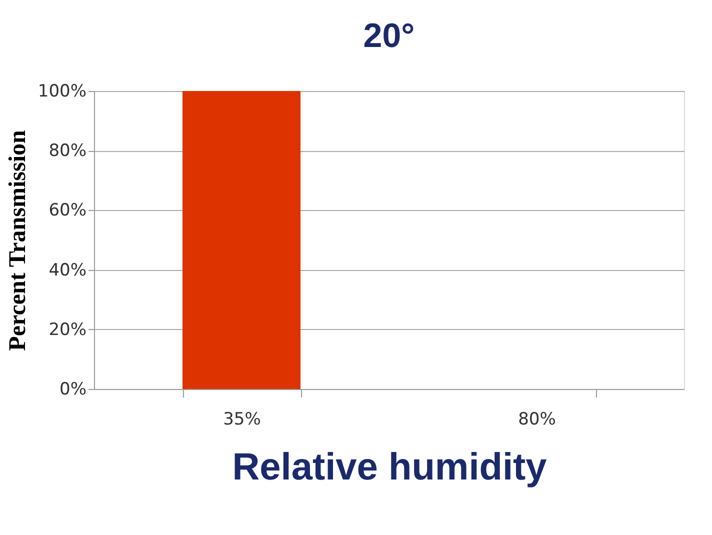  I want to click on y-tick-label: 80%, so click(67, 151).